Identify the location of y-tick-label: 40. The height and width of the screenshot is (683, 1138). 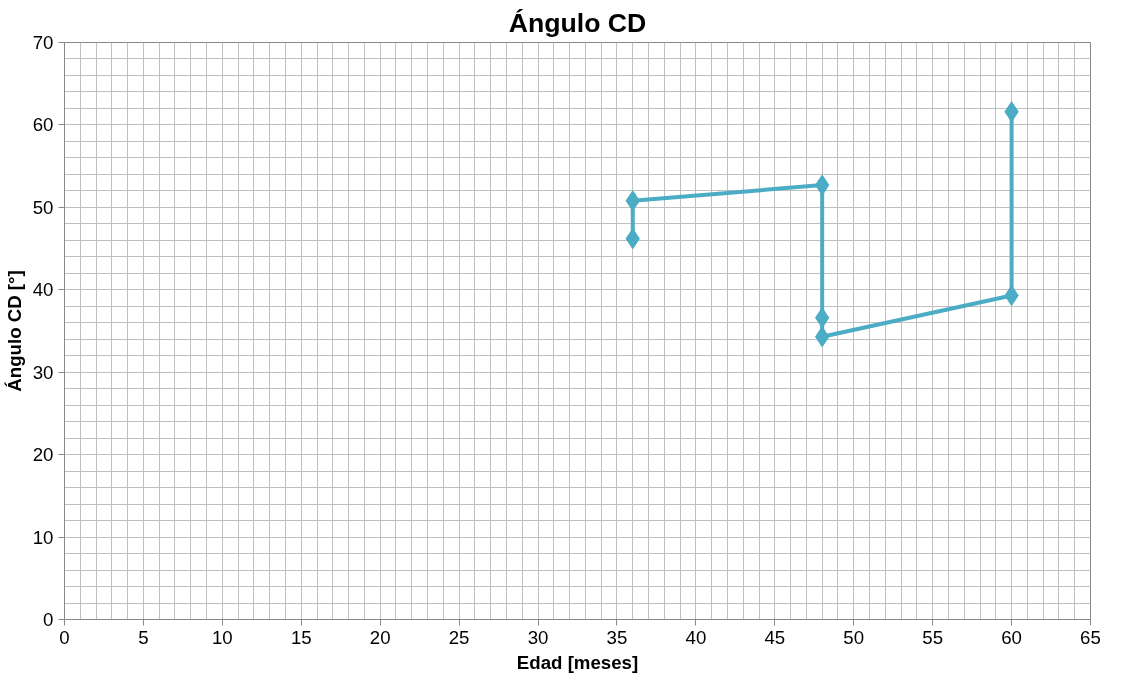
(43, 290).